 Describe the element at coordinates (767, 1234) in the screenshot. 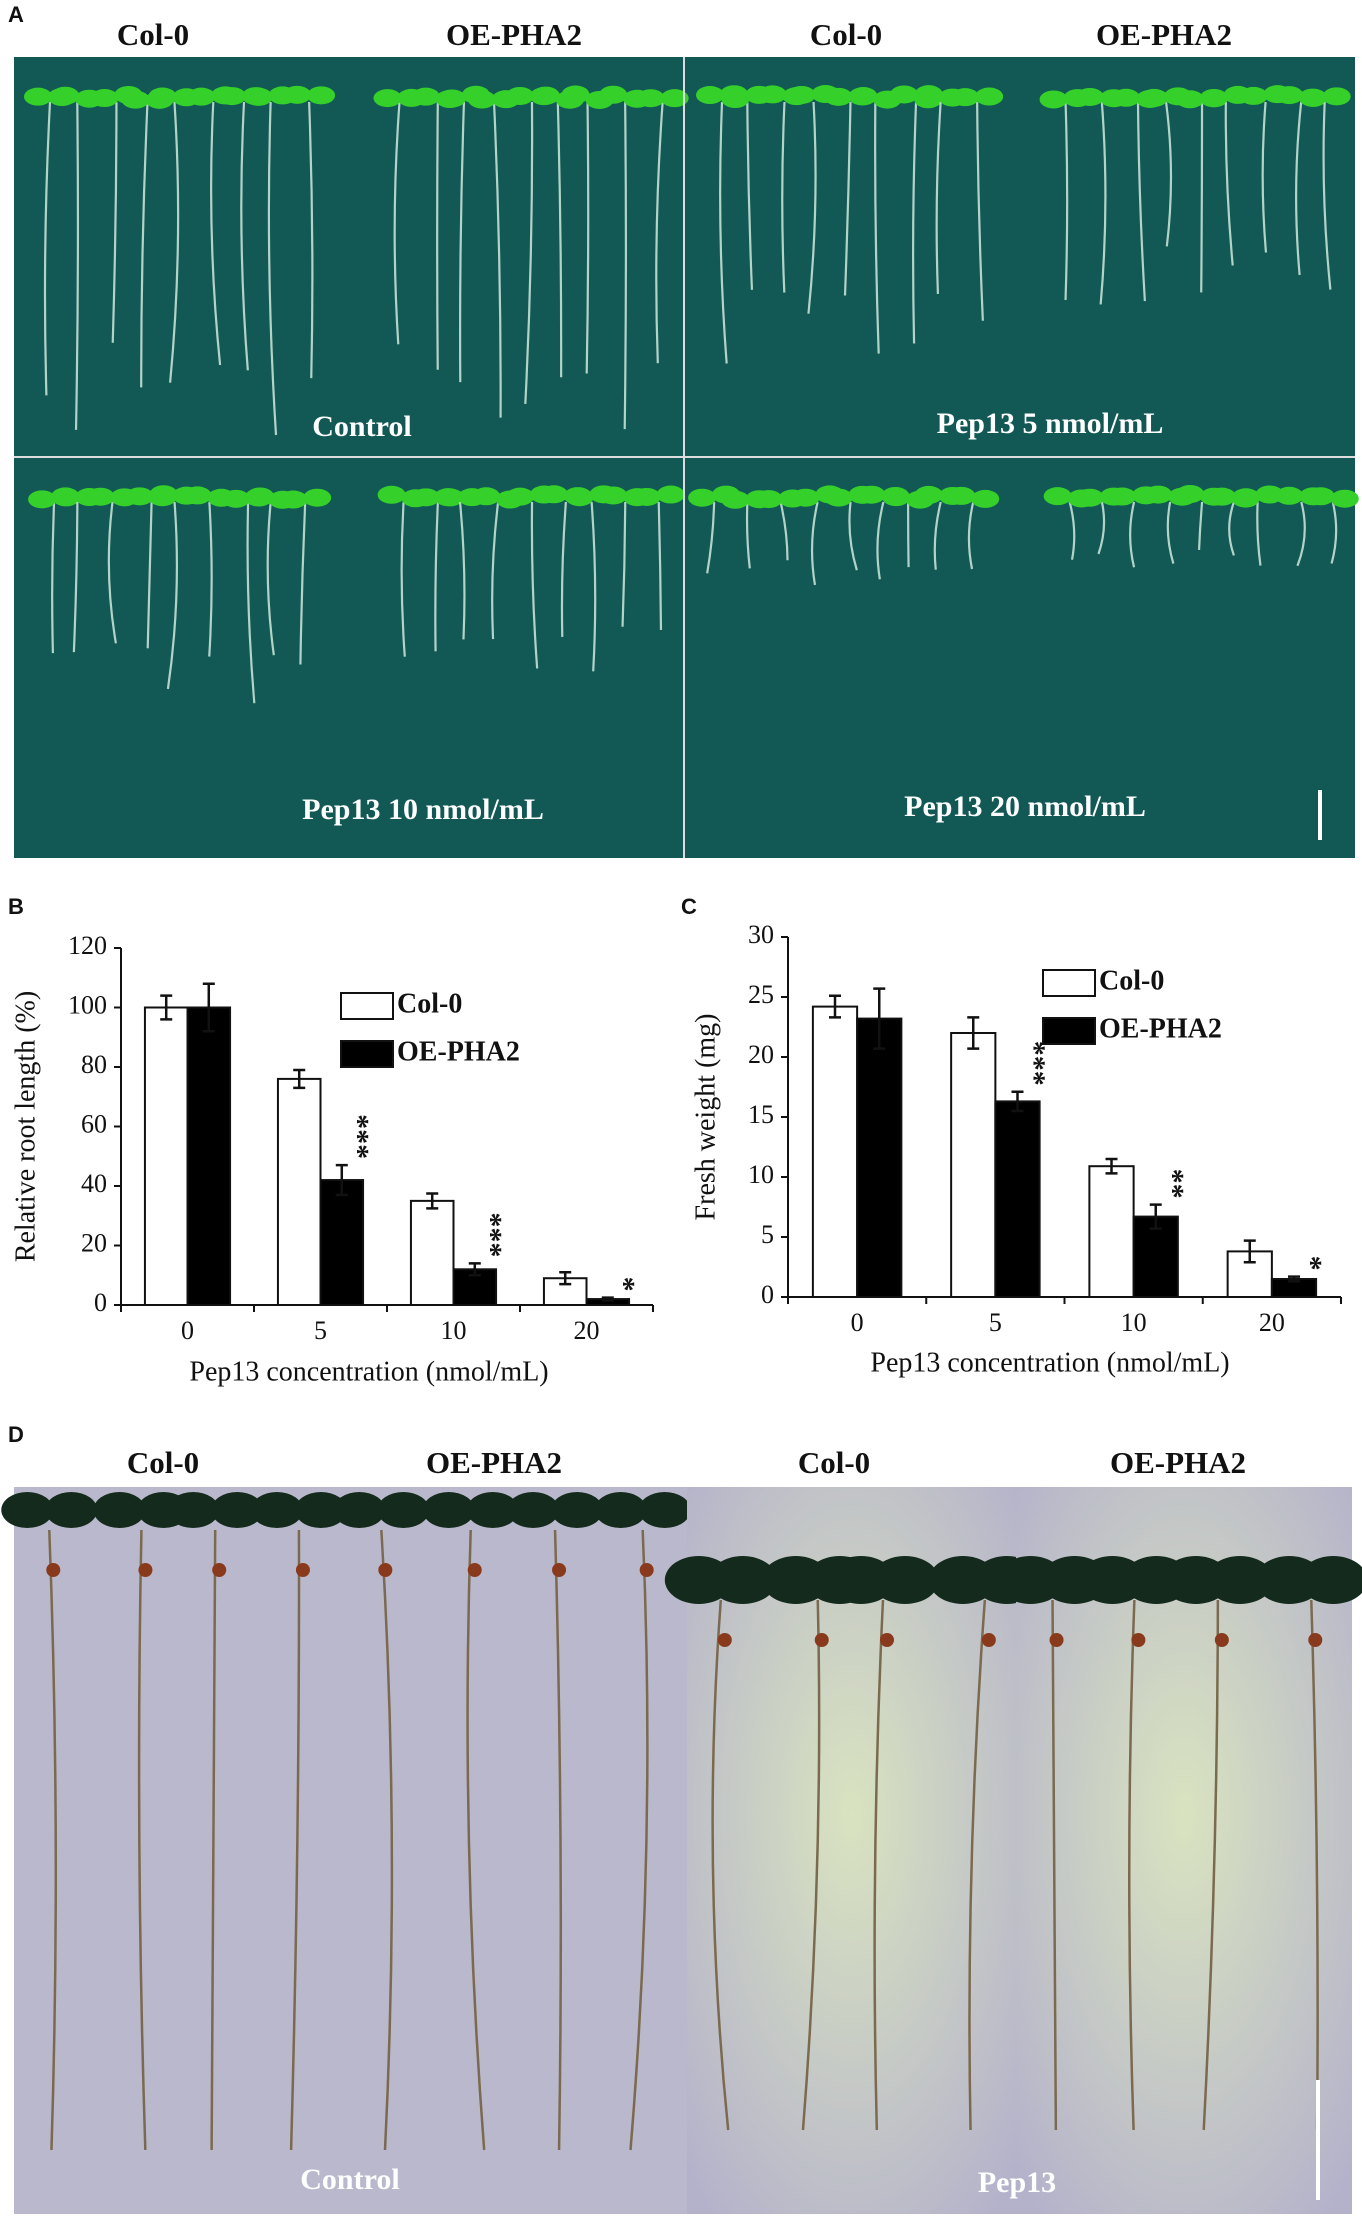

I see `y-tick-label: 5` at that location.